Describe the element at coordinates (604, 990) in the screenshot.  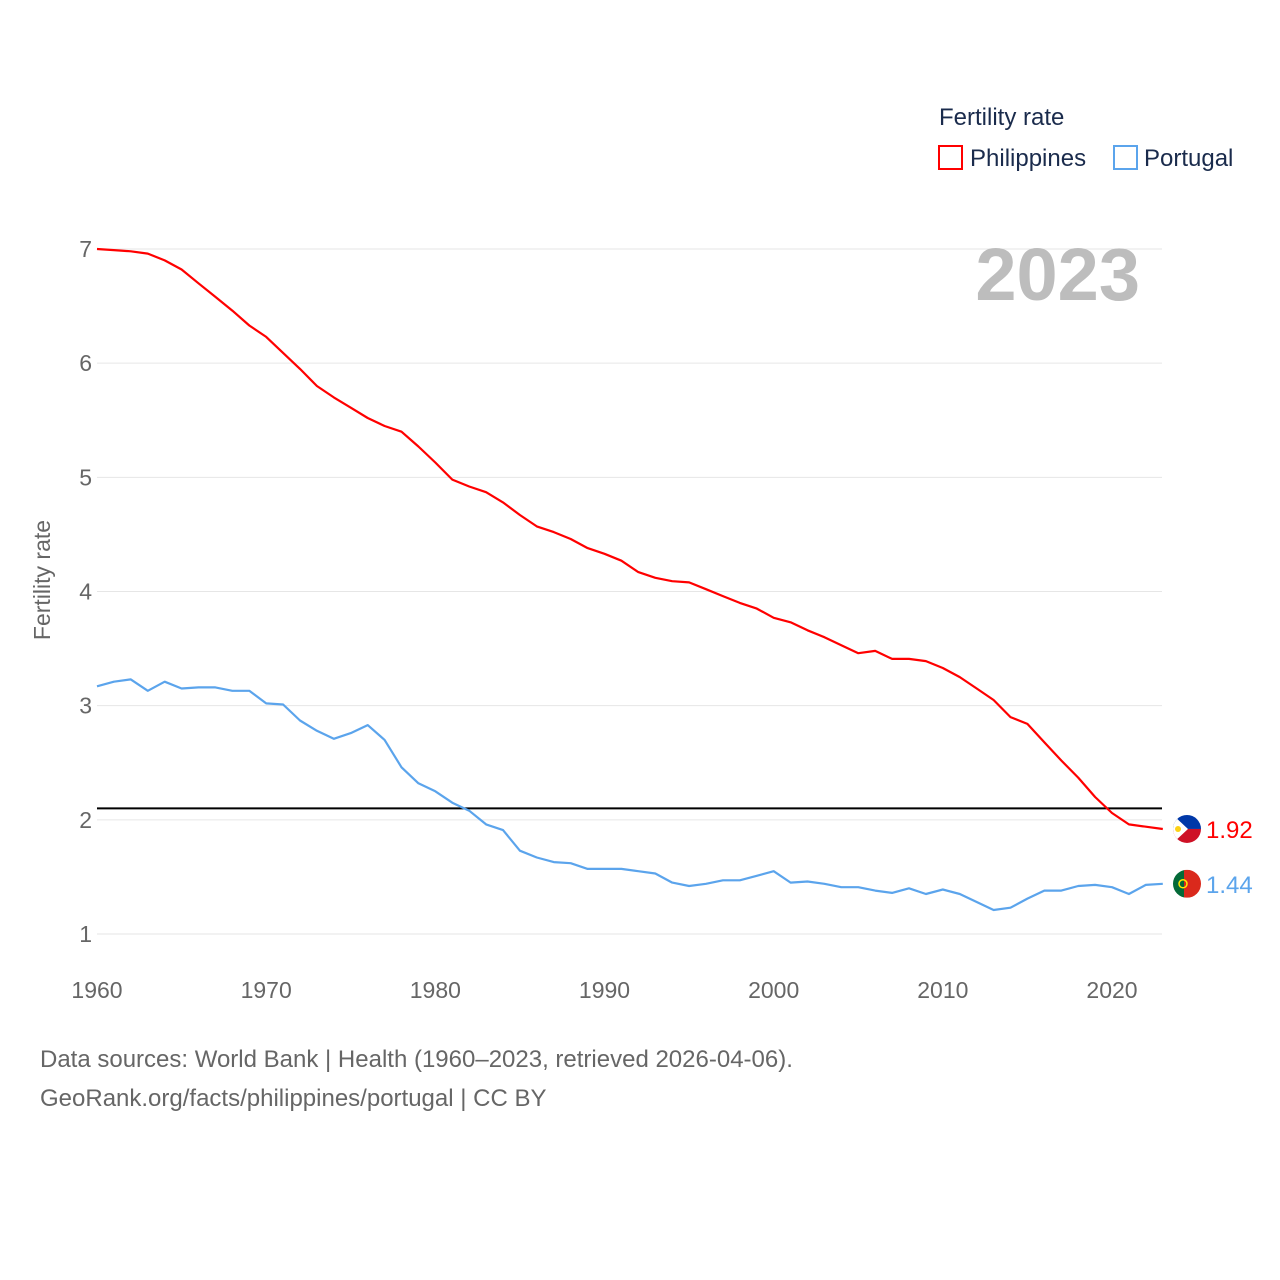
I see `x-tick-label: 1990` at that location.